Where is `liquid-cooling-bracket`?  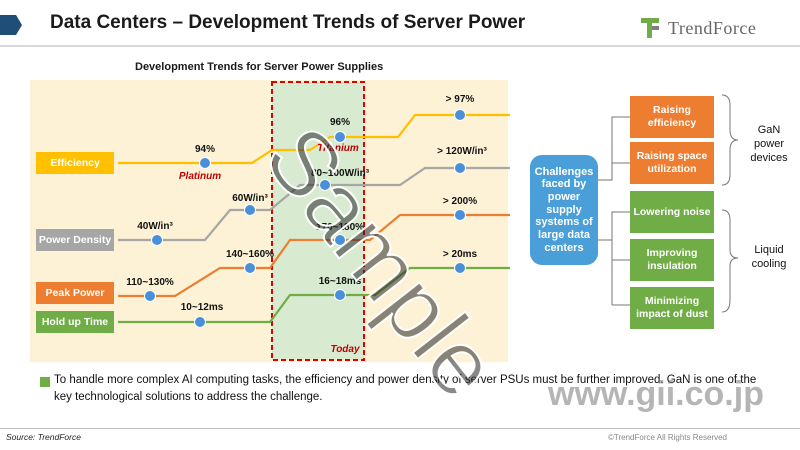 liquid-cooling-bracket is located at coordinates (730, 261).